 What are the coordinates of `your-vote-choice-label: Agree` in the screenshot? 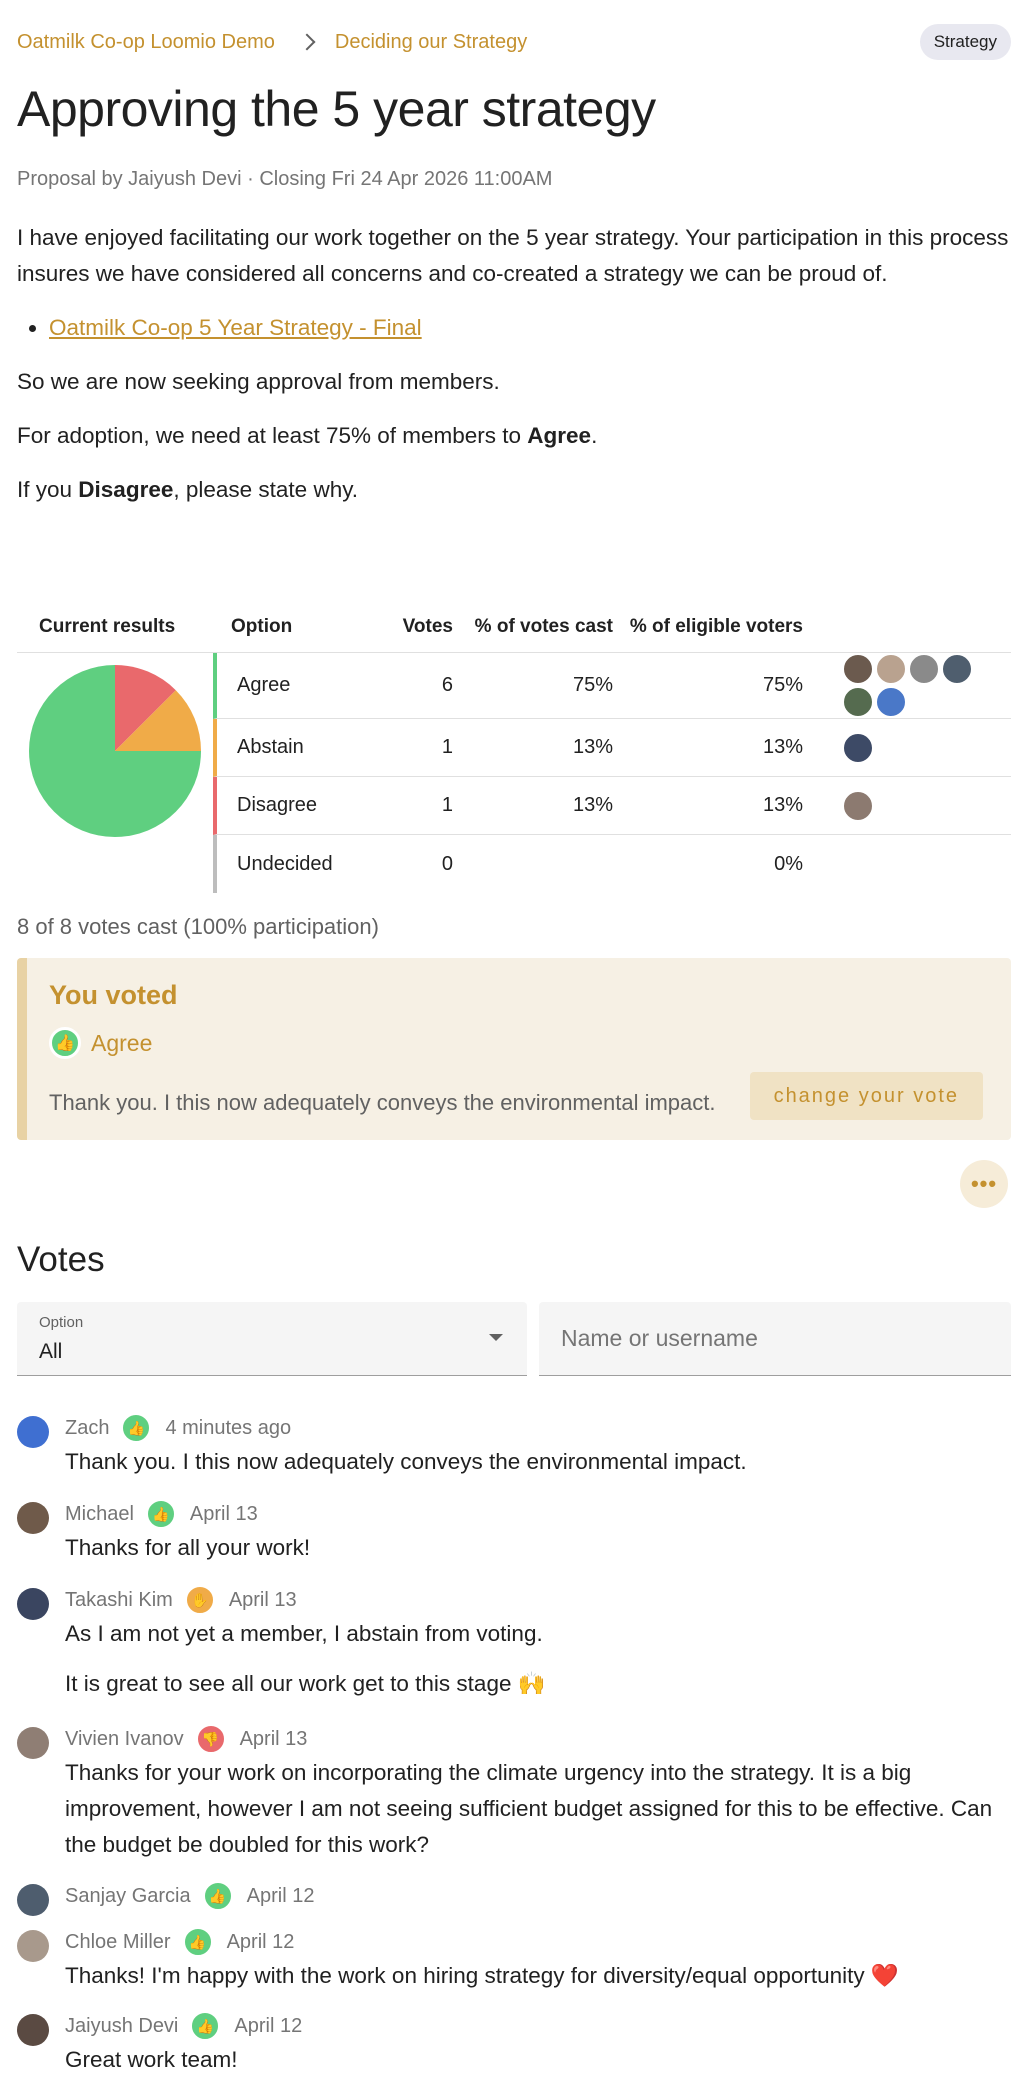 It's located at (122, 1042).